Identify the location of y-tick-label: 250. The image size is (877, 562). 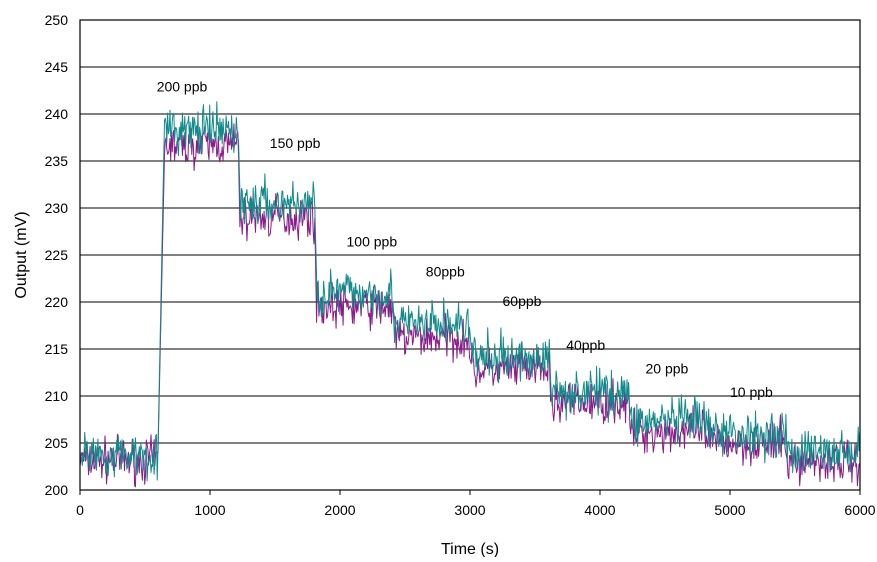
(57, 20).